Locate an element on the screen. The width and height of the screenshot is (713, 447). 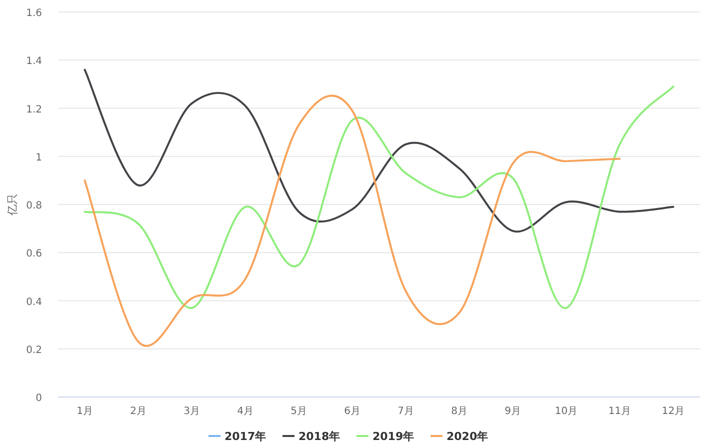
legend-label: 2019年 is located at coordinates (393, 436).